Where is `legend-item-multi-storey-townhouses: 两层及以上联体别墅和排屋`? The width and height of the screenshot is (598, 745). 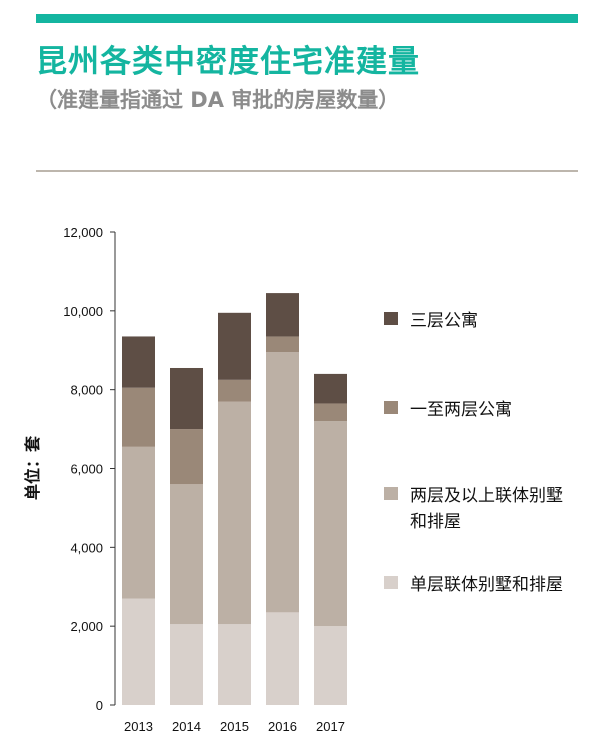 legend-item-multi-storey-townhouses: 两层及以上联体别墅和排屋 is located at coordinates (477, 509).